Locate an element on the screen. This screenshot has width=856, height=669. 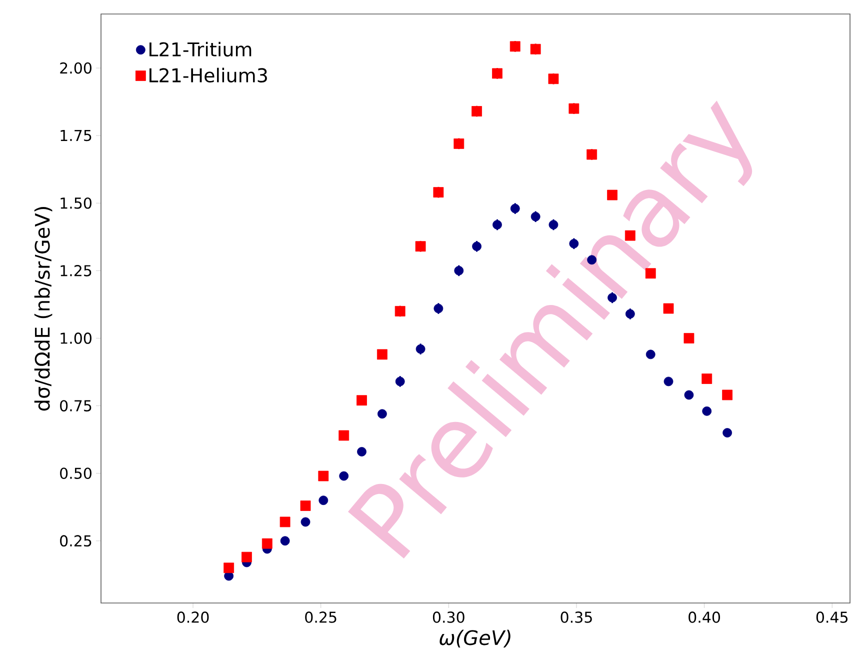
legend-label: L21-Helium3 is located at coordinates (208, 75).